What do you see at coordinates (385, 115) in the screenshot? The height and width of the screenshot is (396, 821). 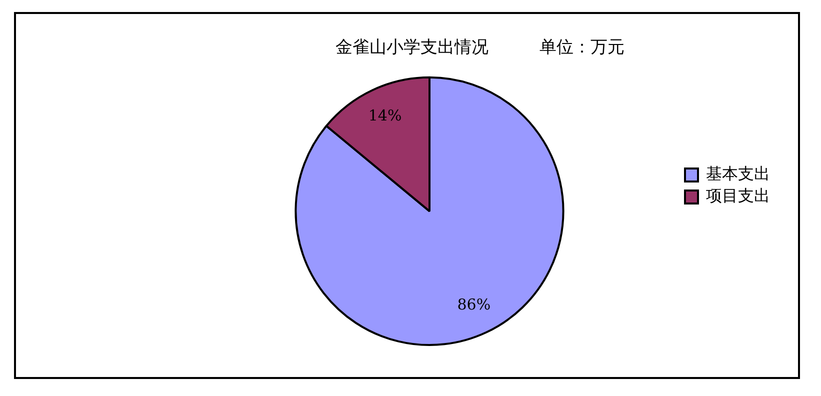 I see `data-label: 14%` at bounding box center [385, 115].